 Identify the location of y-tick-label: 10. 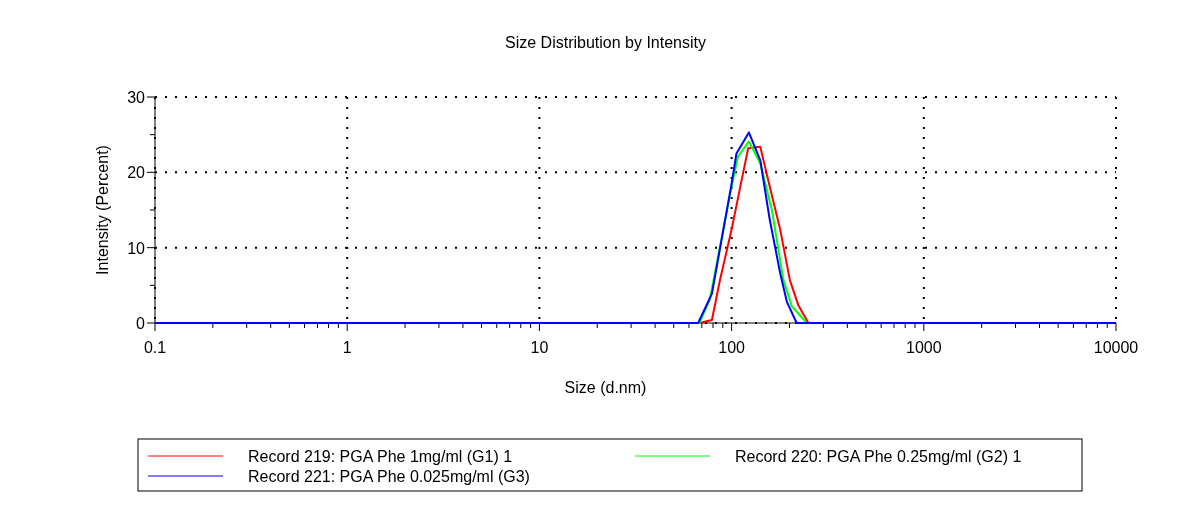
(136, 248).